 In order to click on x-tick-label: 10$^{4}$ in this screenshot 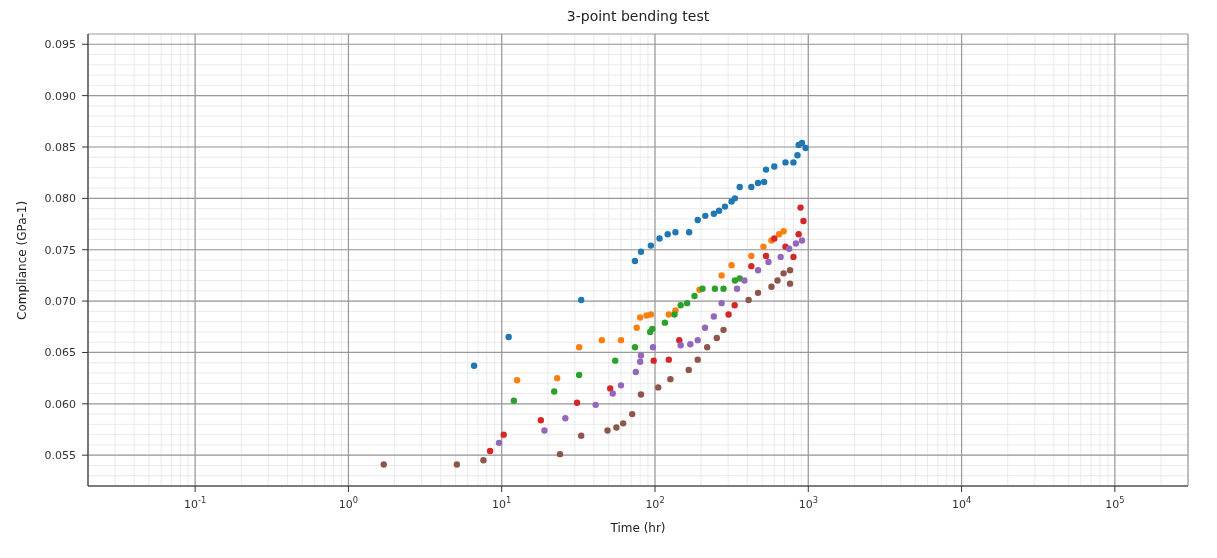, I will do `click(961, 503)`.